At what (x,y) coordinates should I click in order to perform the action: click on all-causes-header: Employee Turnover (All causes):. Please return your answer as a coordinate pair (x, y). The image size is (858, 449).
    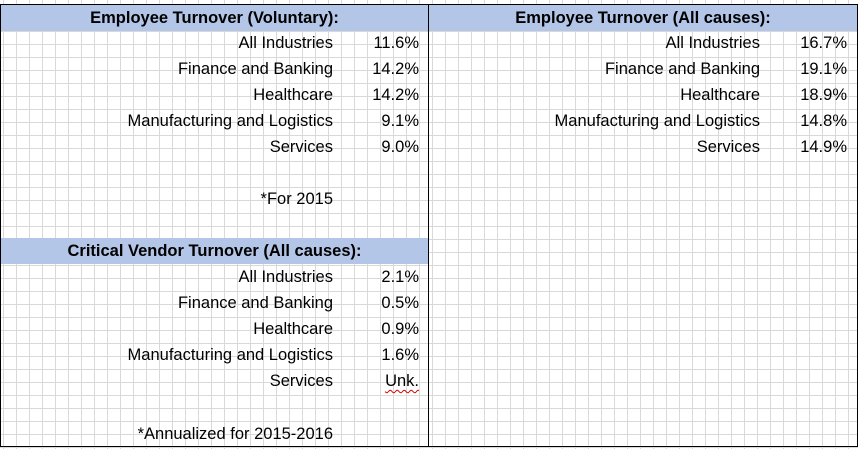
    Looking at the image, I should click on (643, 18).